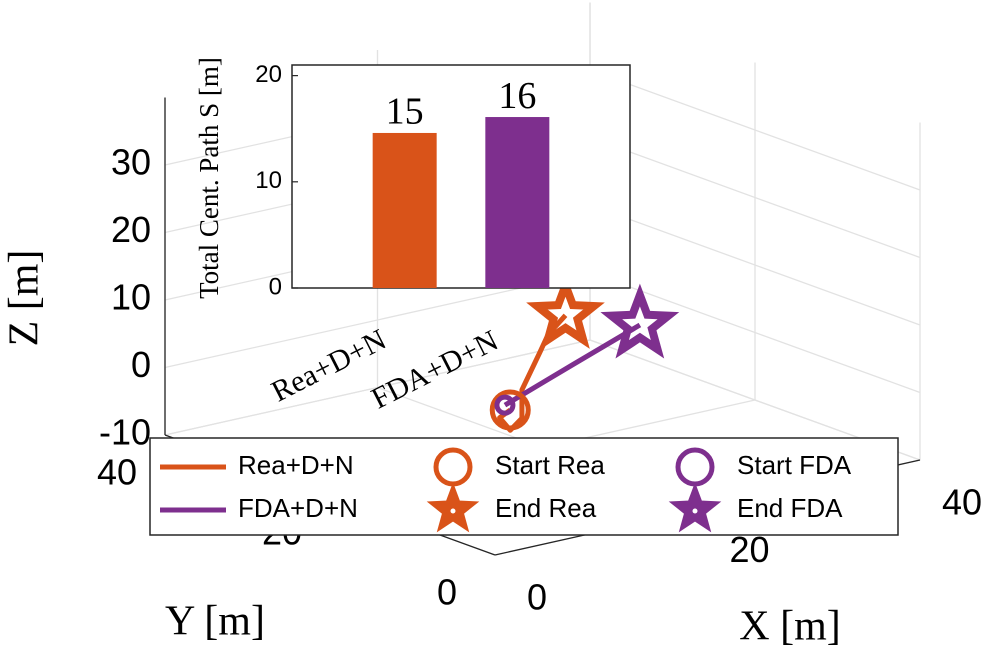  I want to click on legend-label: Rea+D+N, so click(296, 465).